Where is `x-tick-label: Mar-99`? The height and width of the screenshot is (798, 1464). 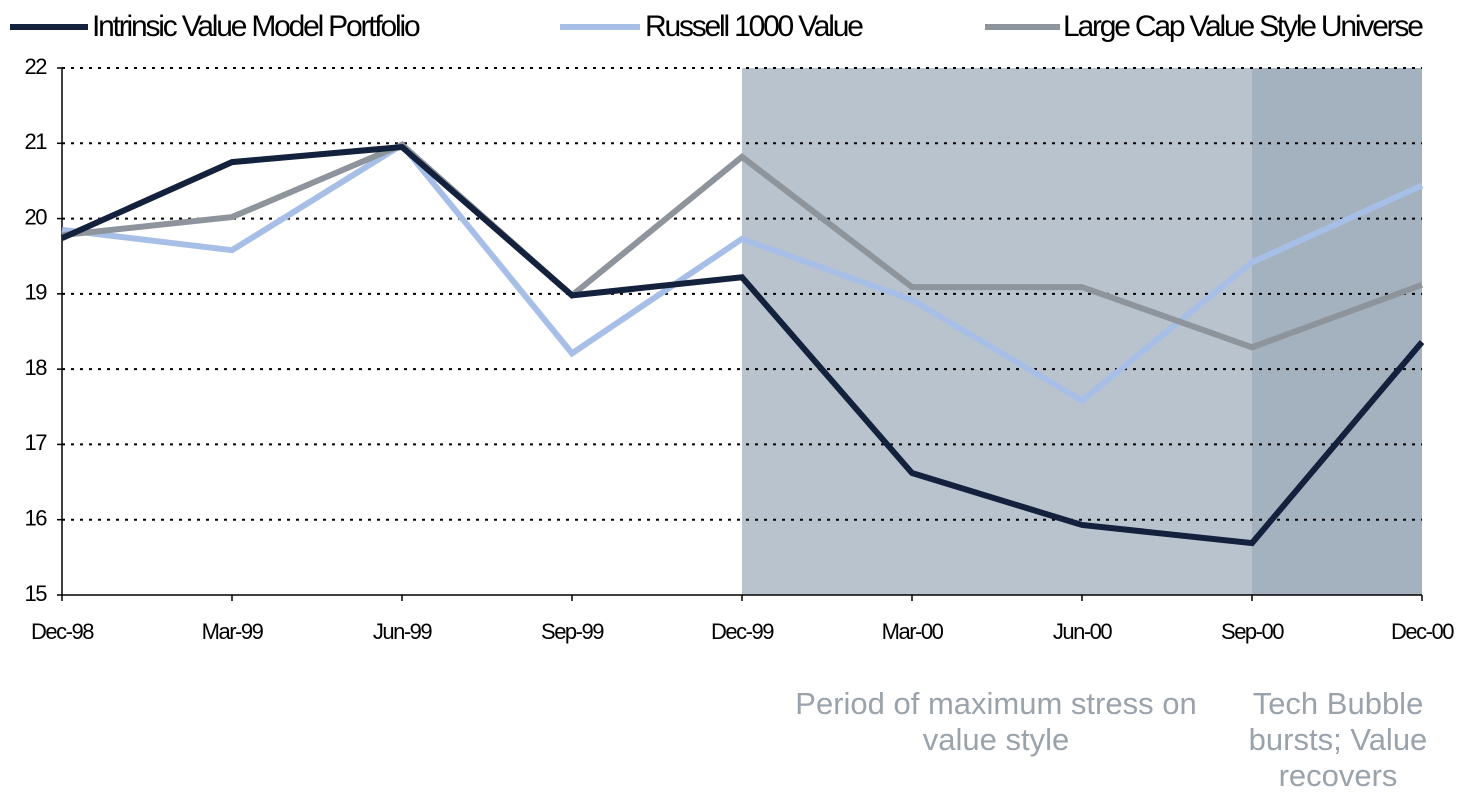 x-tick-label: Mar-99 is located at coordinates (233, 631).